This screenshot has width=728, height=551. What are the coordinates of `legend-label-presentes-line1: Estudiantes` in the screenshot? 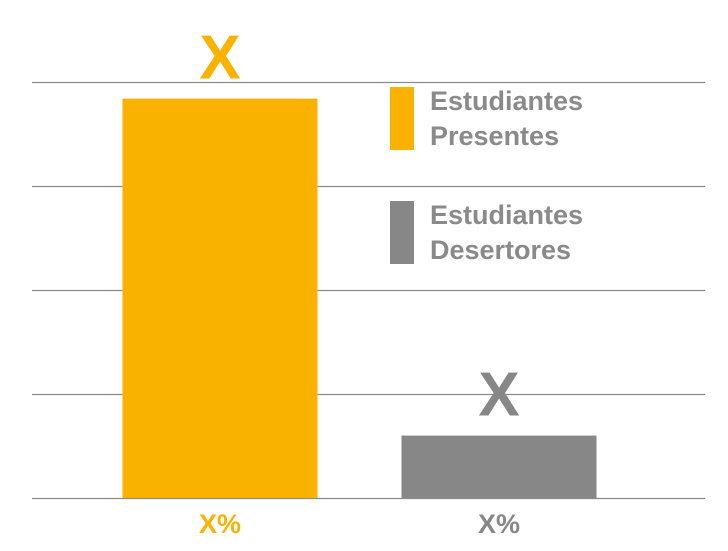 It's located at (560, 101).